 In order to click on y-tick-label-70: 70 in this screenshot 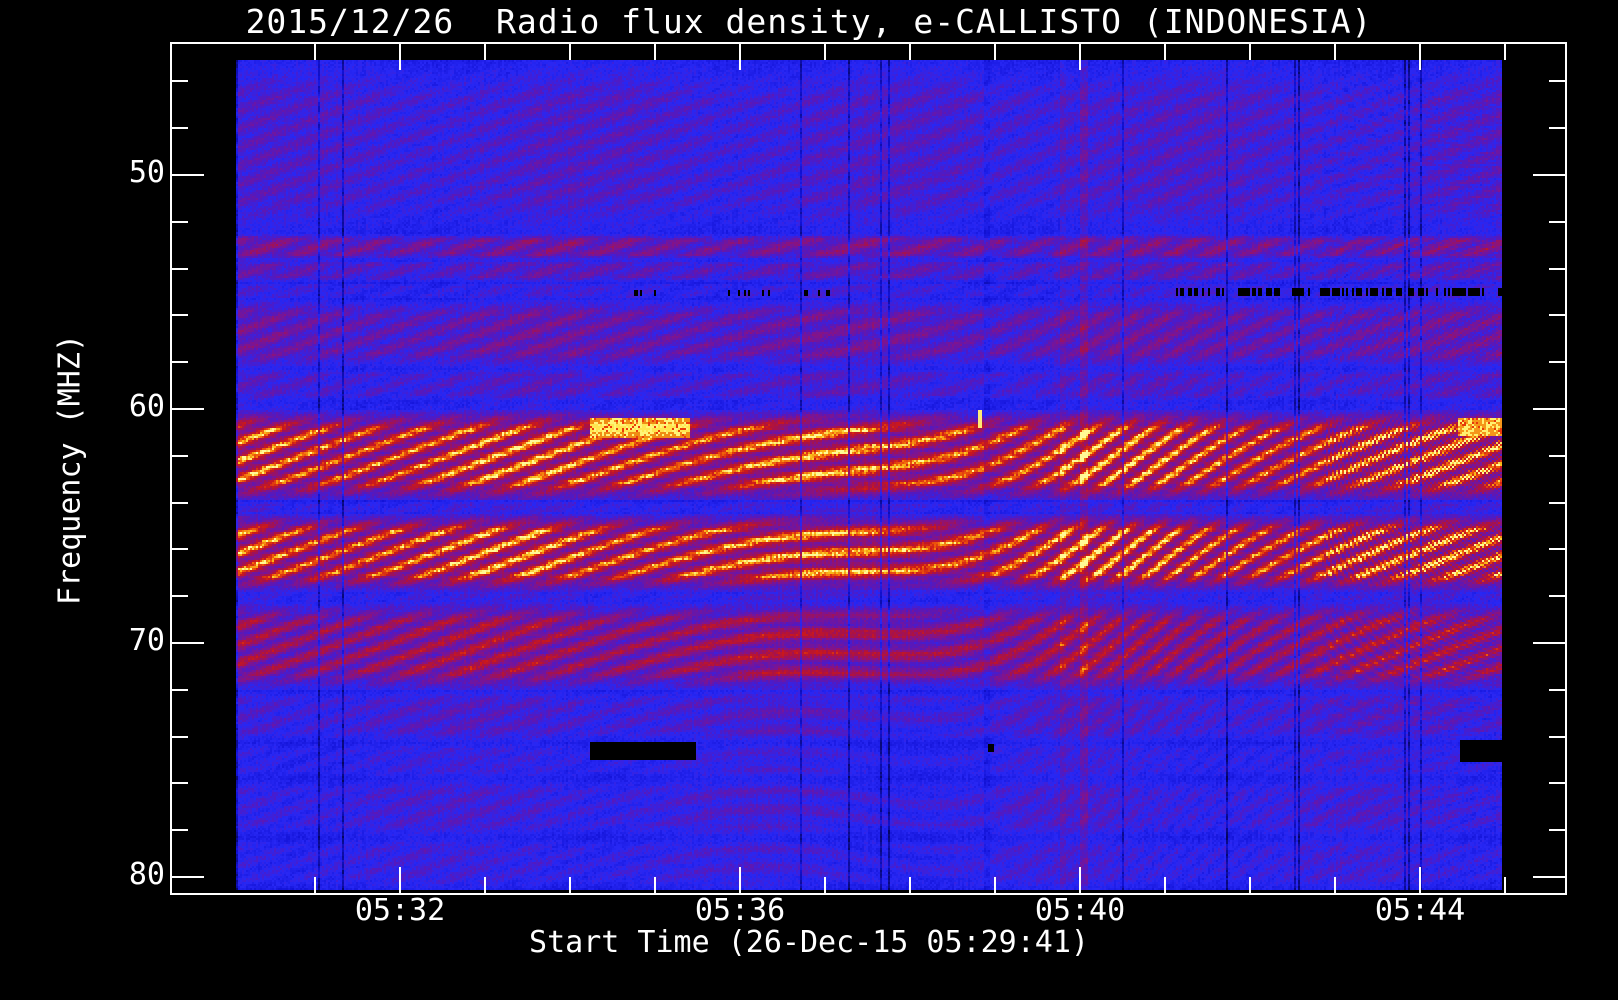, I will do `click(146, 640)`.